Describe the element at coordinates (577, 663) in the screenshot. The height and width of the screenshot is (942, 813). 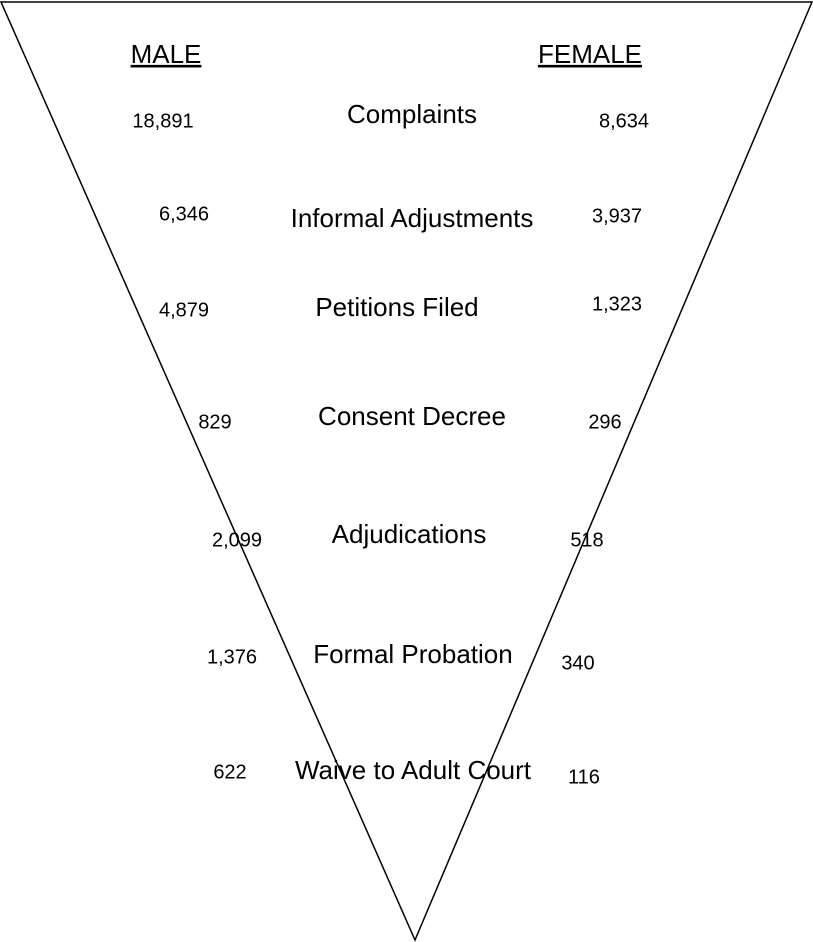
I see `female-count: 340` at that location.